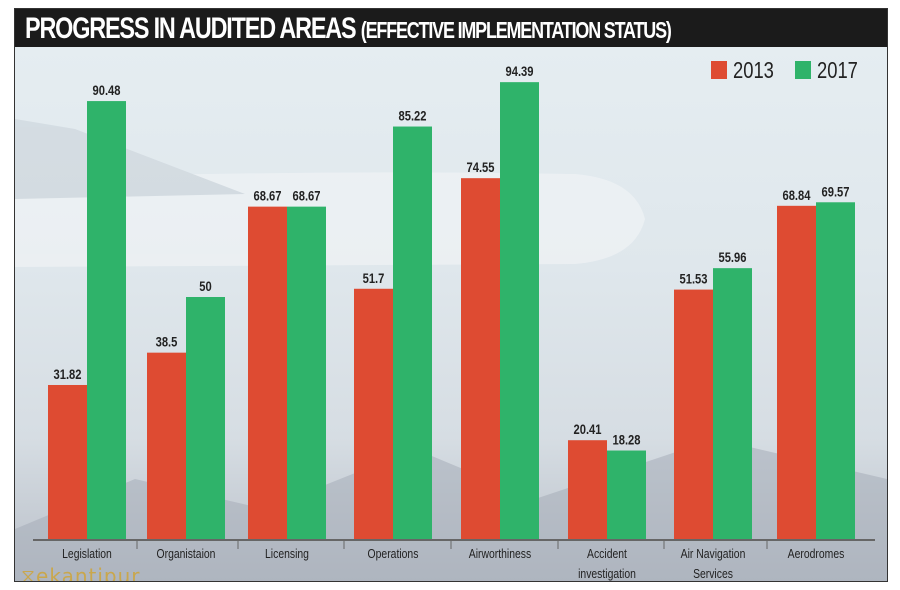  What do you see at coordinates (87, 554) in the screenshot?
I see `x-tick-label: Legislation` at bounding box center [87, 554].